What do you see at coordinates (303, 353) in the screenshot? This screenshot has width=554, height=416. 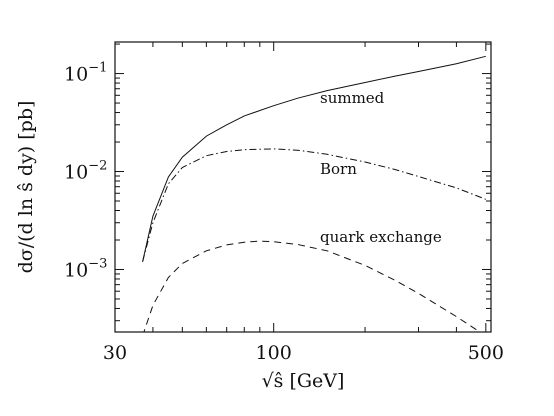 I see `x-tick-labels: 30 100 500` at bounding box center [303, 353].